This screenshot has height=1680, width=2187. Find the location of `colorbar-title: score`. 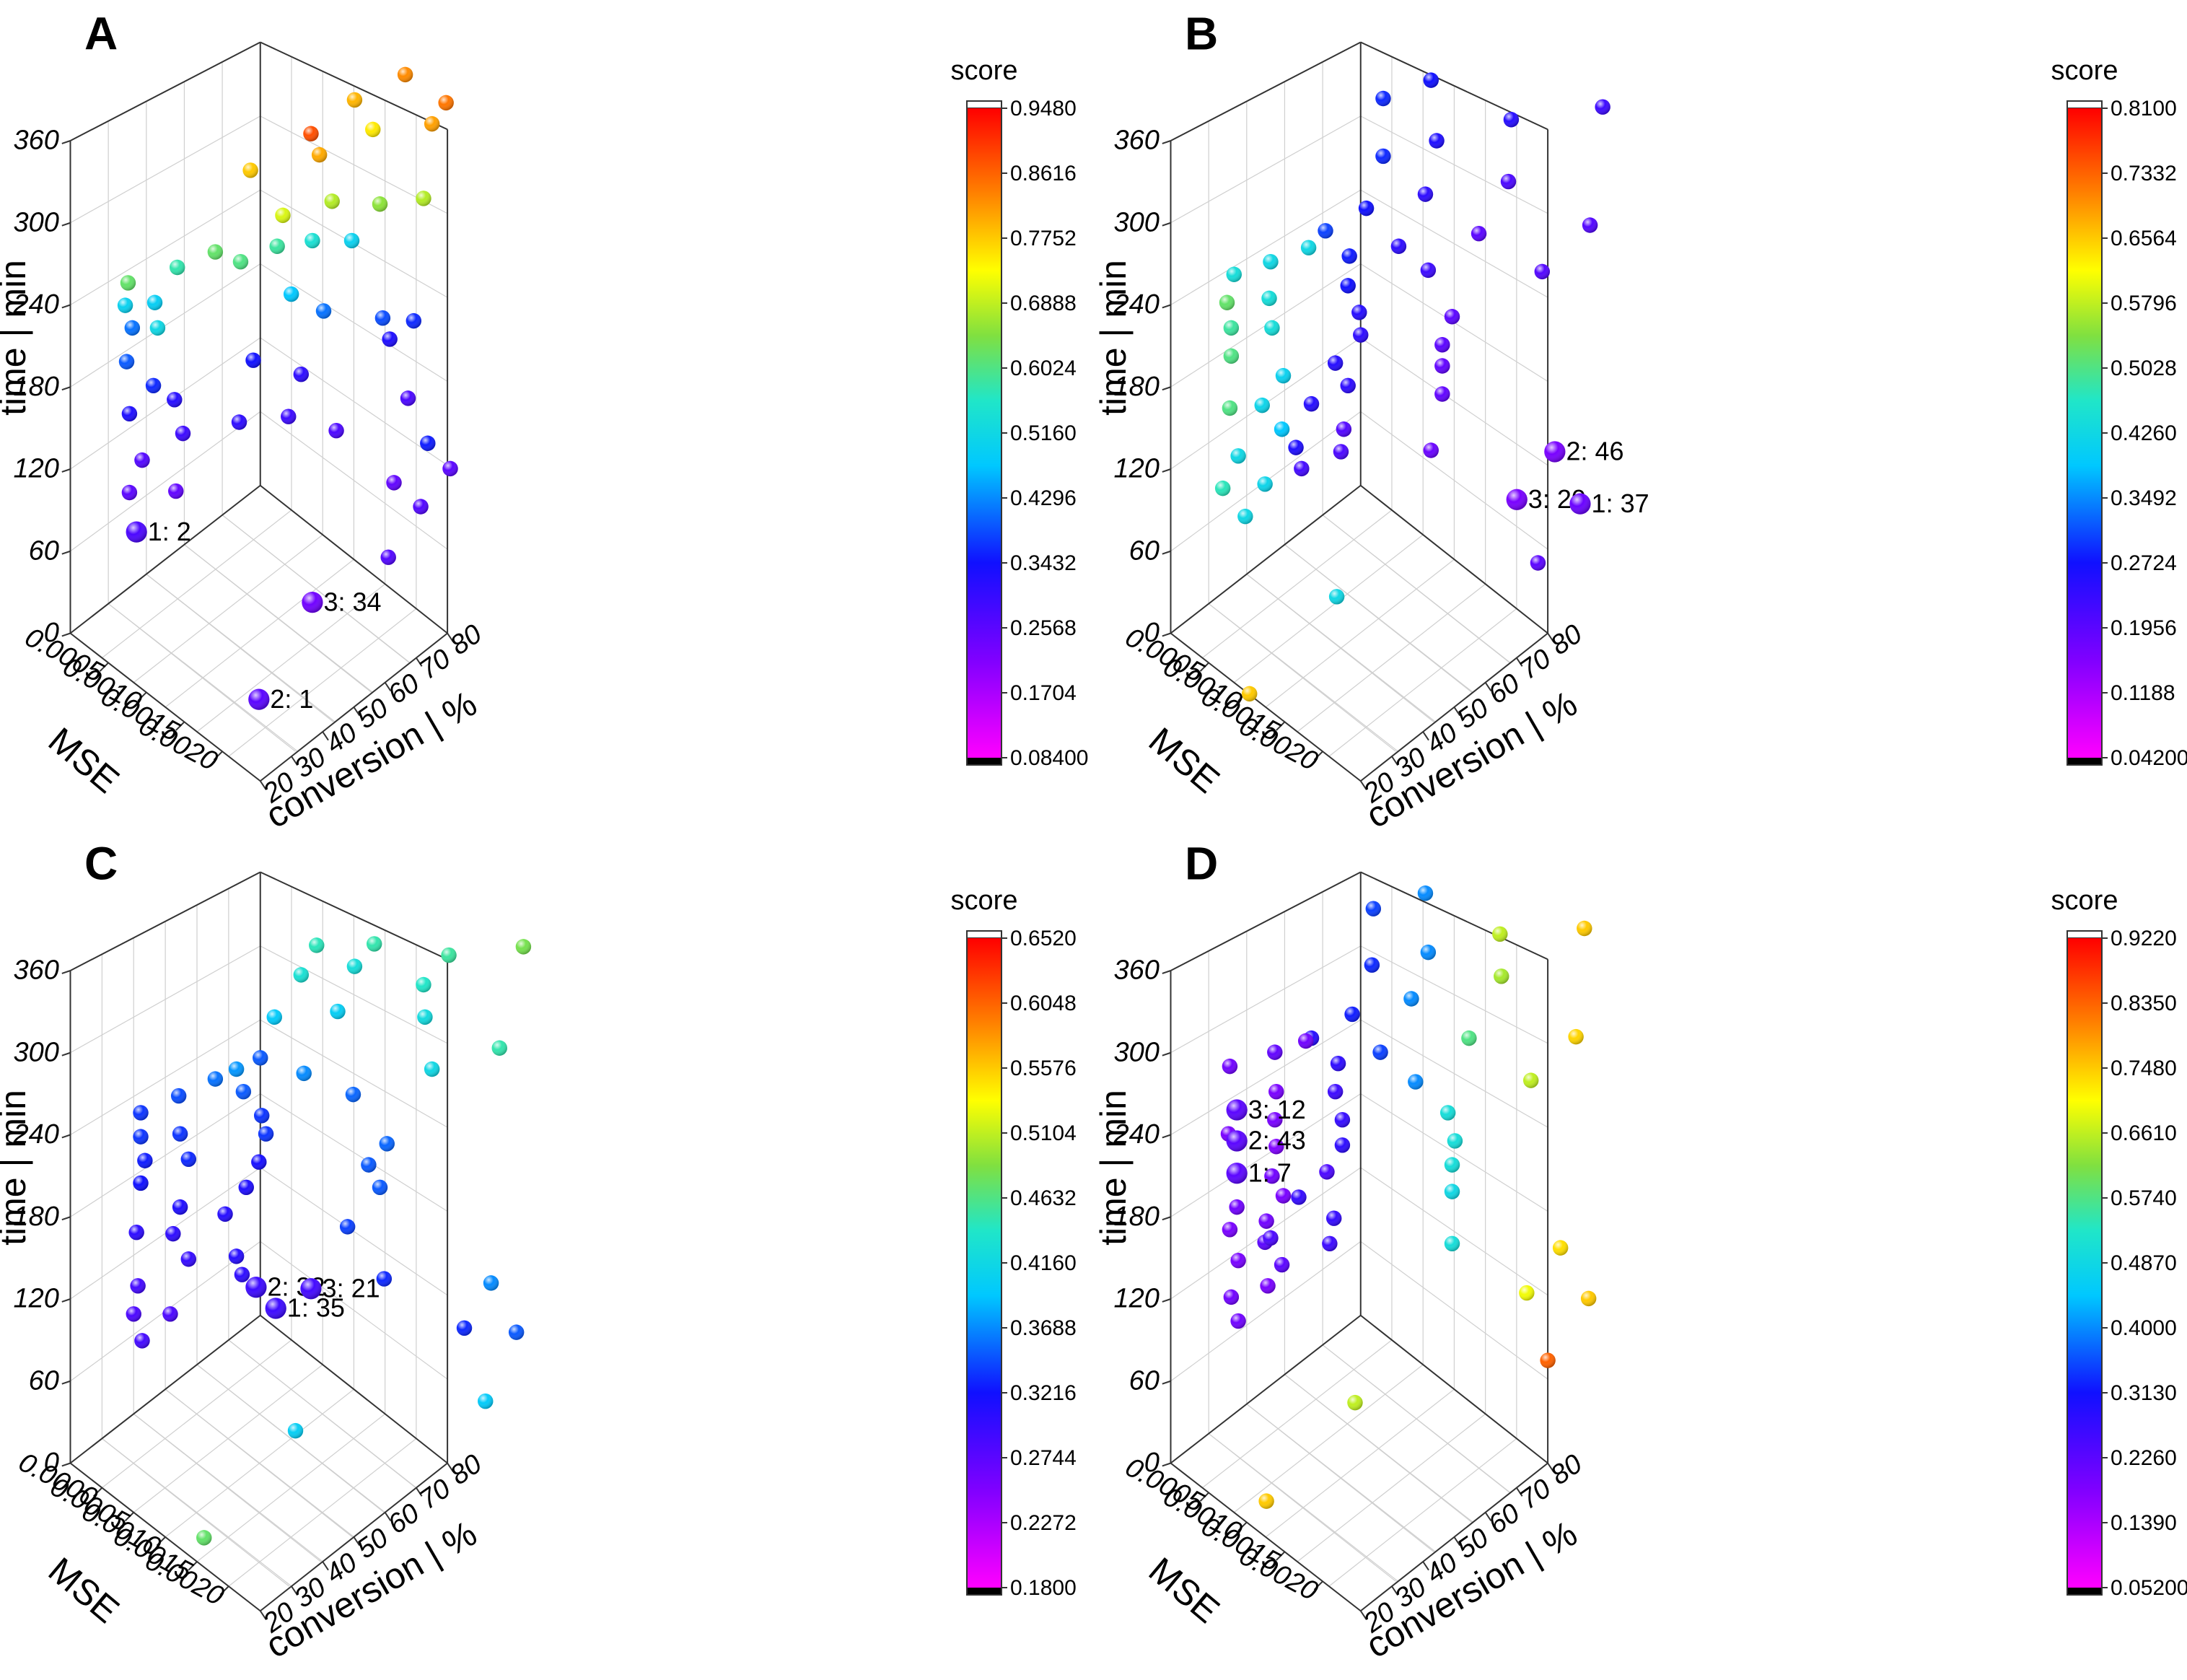

colorbar-title: score is located at coordinates (984, 71).